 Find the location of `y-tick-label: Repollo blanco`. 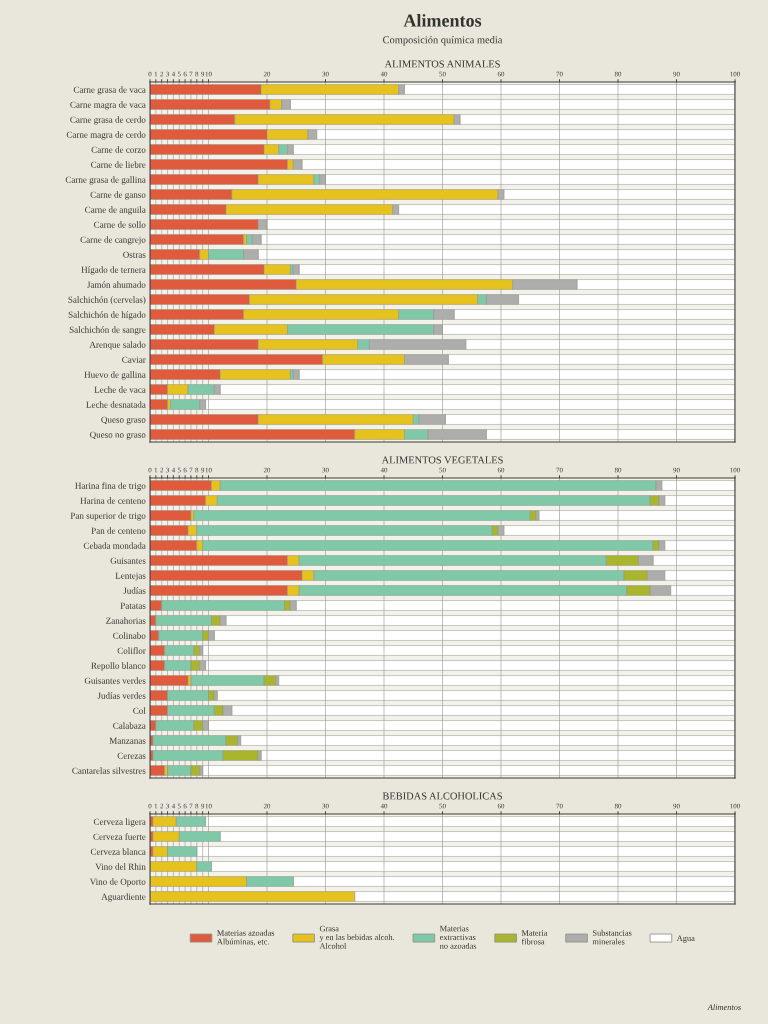

y-tick-label: Repollo blanco is located at coordinates (118, 666).